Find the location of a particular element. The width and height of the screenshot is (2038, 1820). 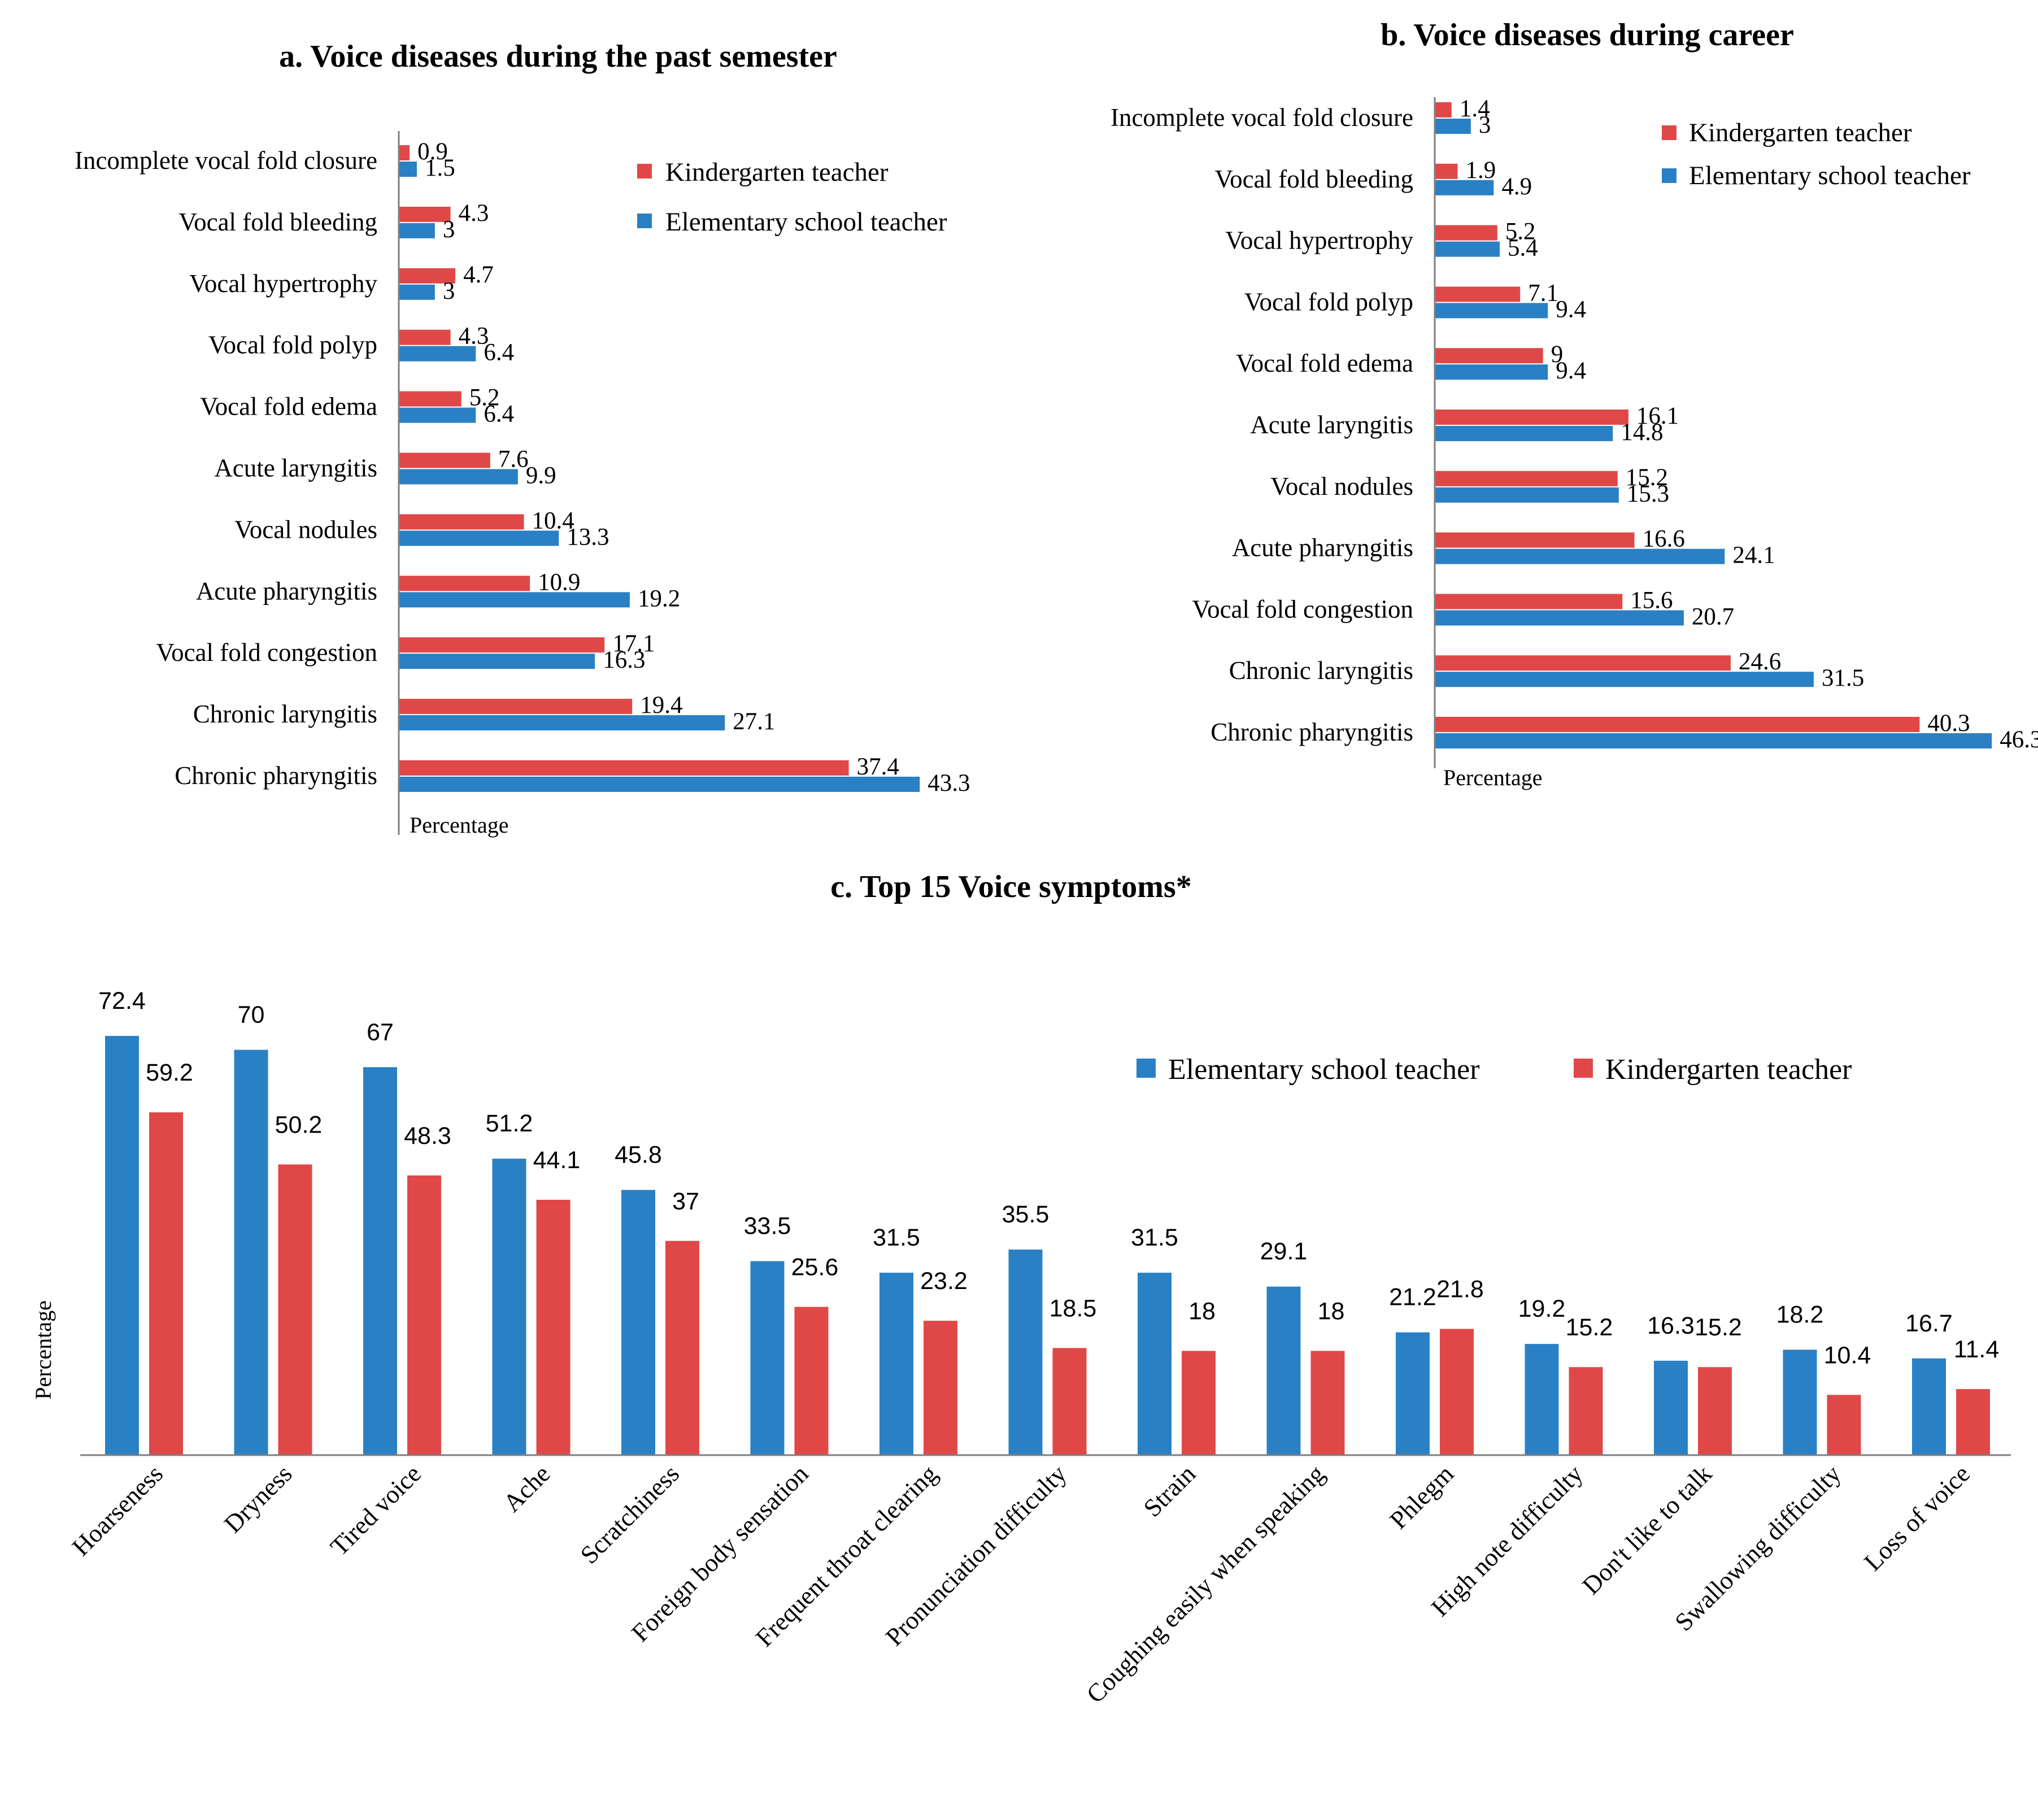

chart-a-category-vocal-fold-congestion: Vocal fold congestion is located at coordinates (266, 652).